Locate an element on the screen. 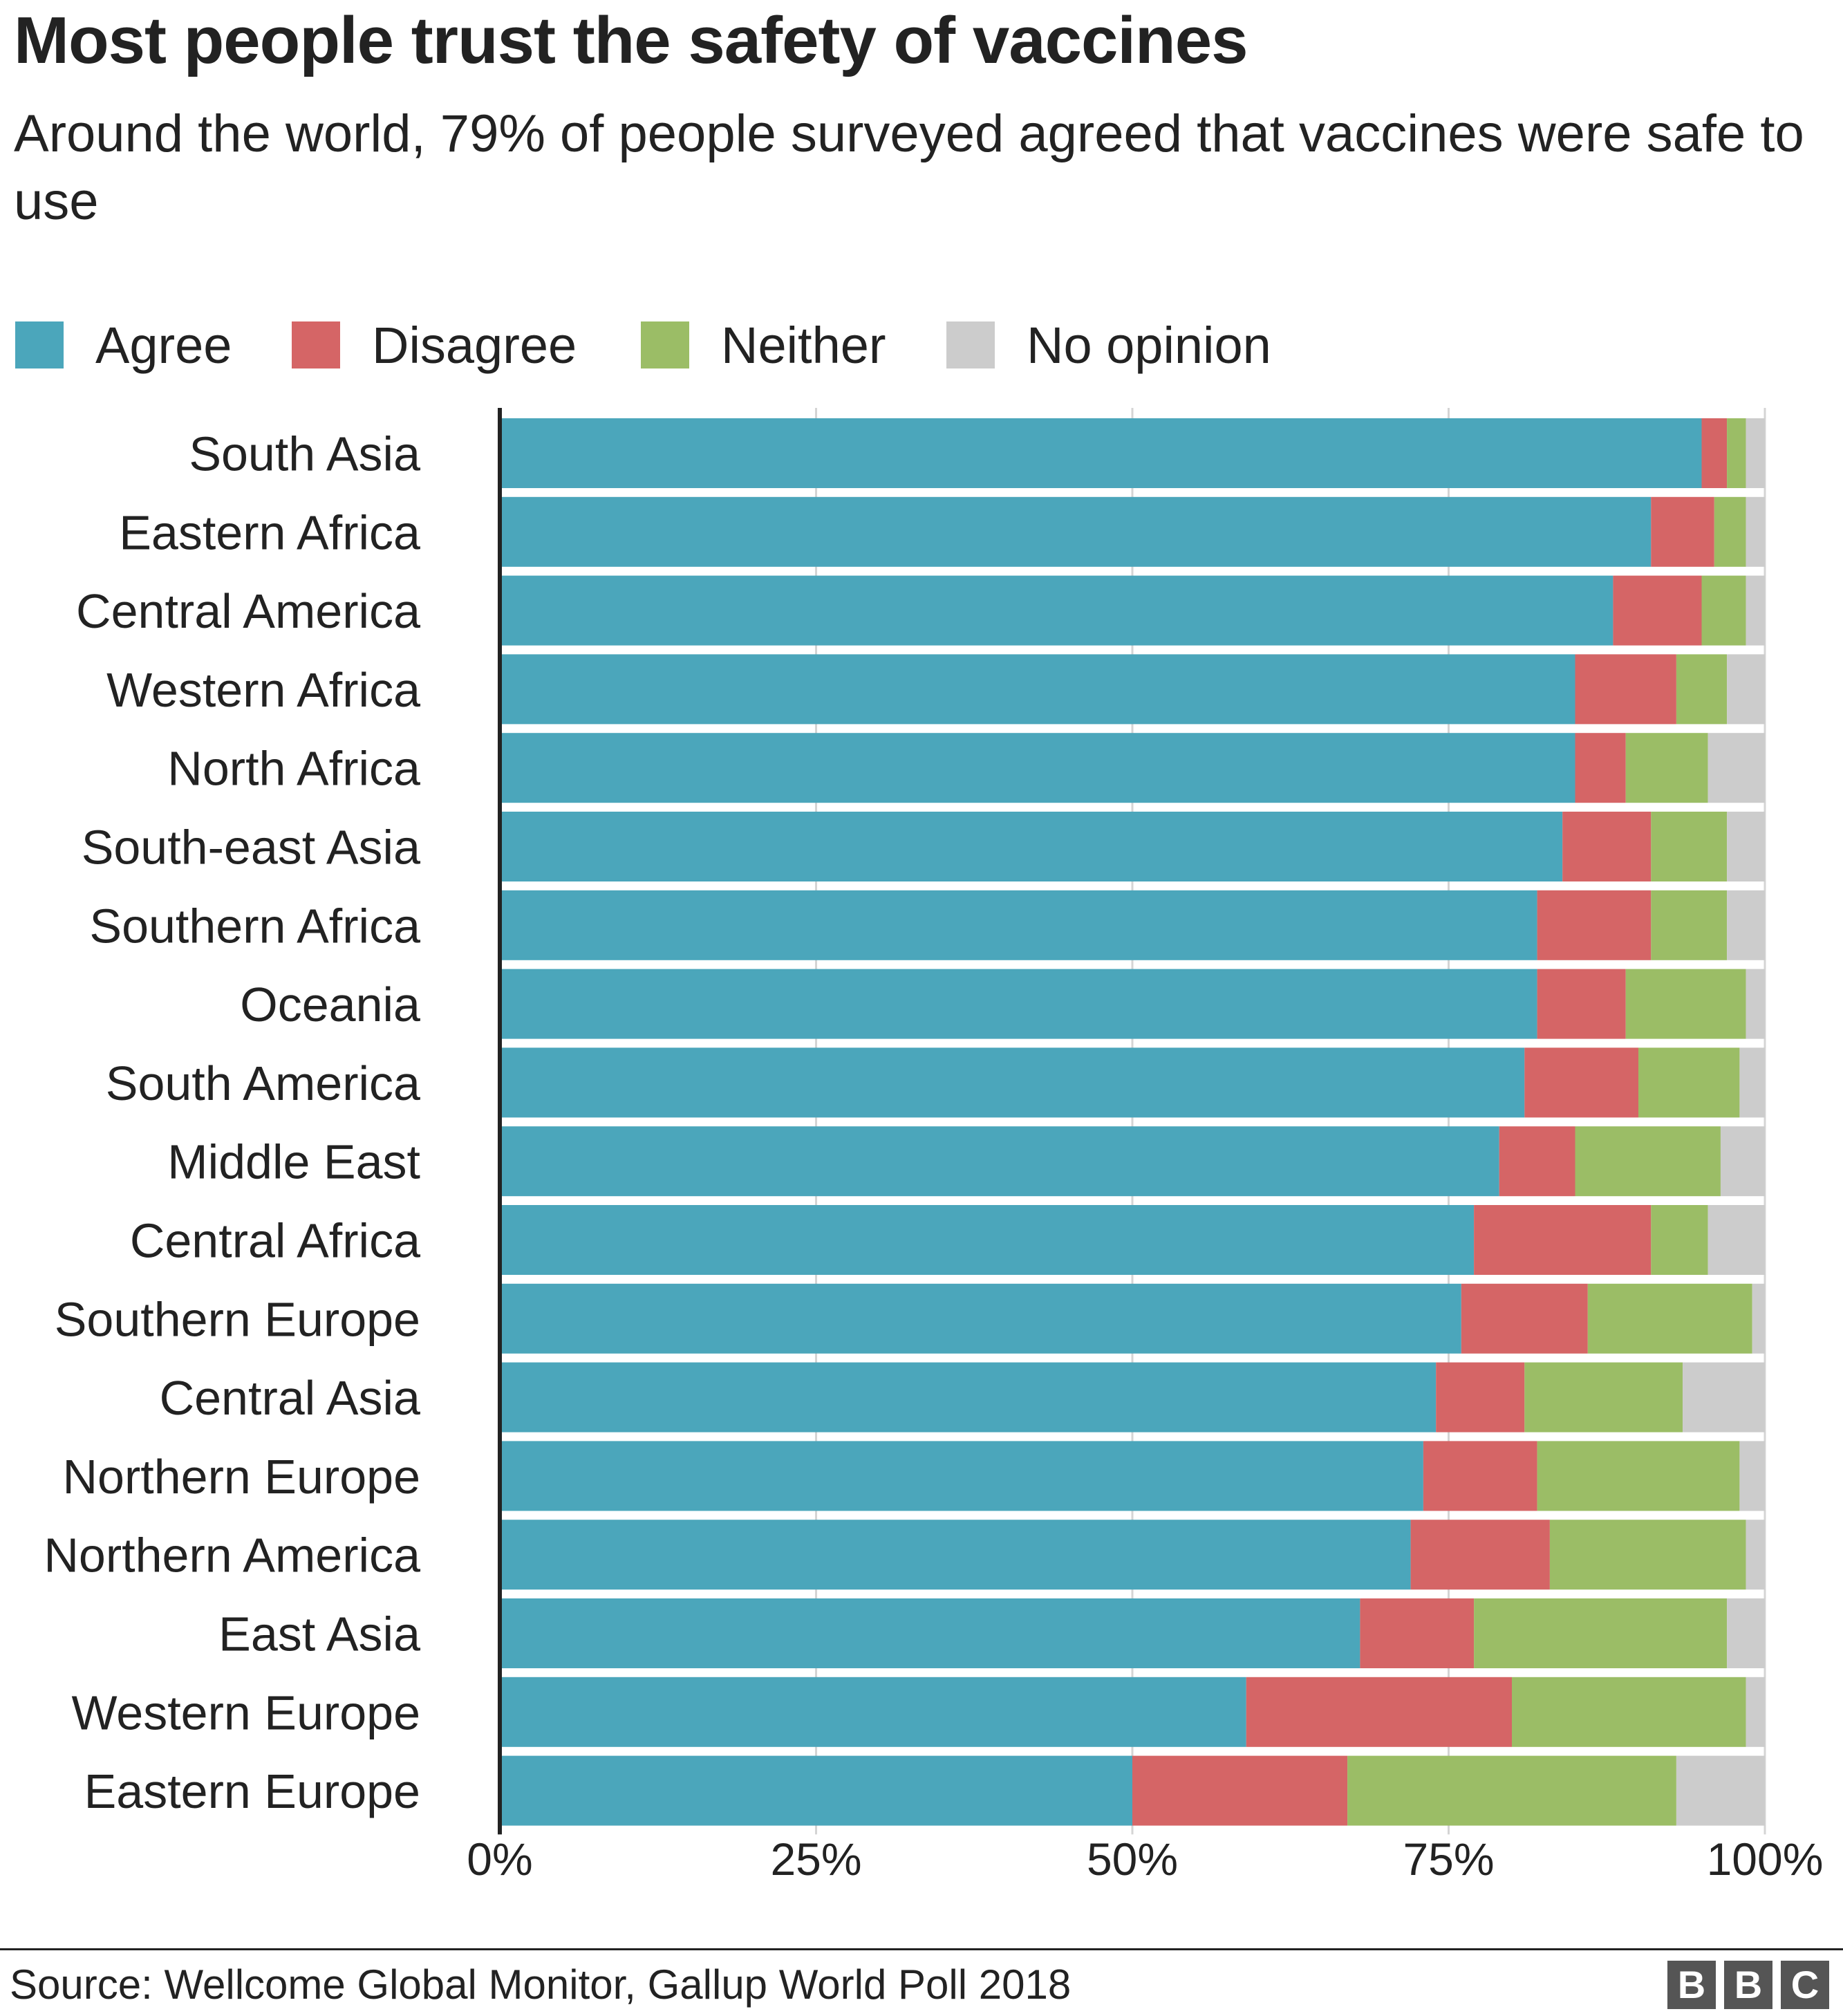  x-tick-label: 0% is located at coordinates (499, 1859).